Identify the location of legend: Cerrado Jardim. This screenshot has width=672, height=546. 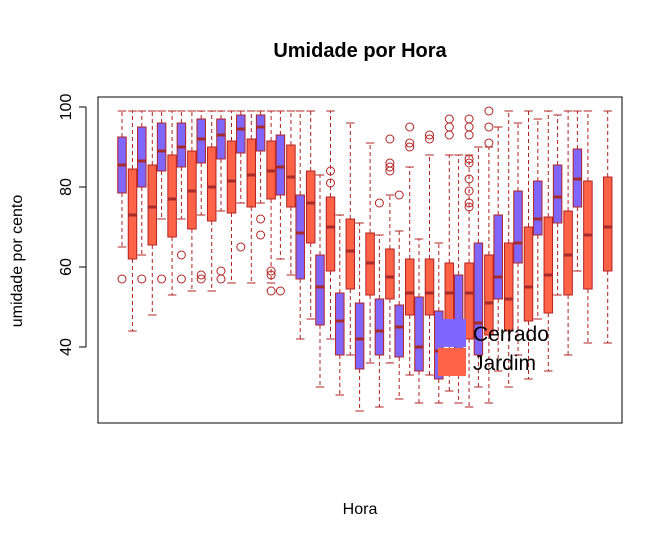
(493, 347).